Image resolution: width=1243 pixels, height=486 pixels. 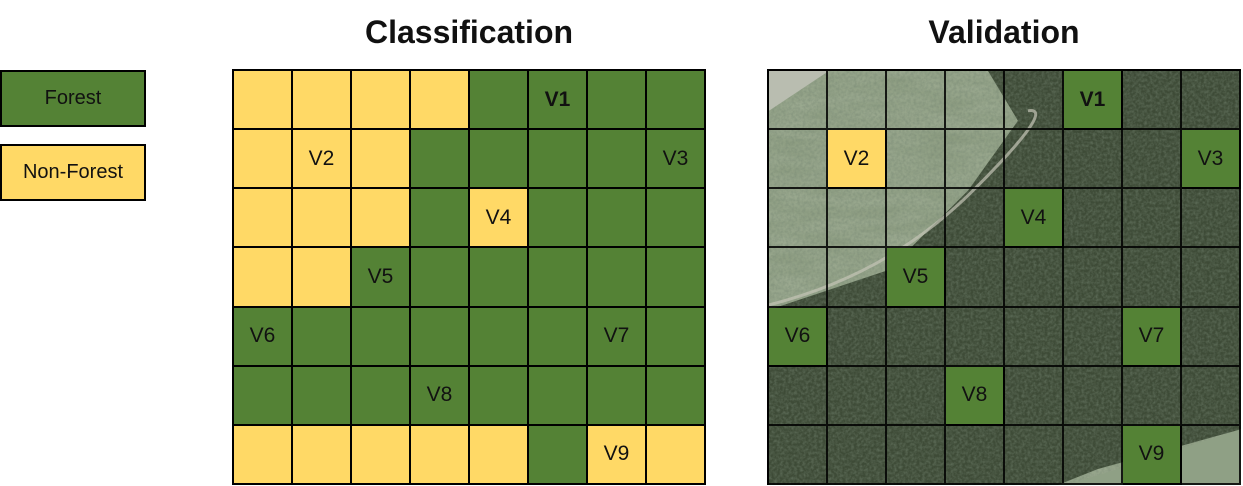 What do you see at coordinates (798, 337) in the screenshot?
I see `validation-cell-v6: V6` at bounding box center [798, 337].